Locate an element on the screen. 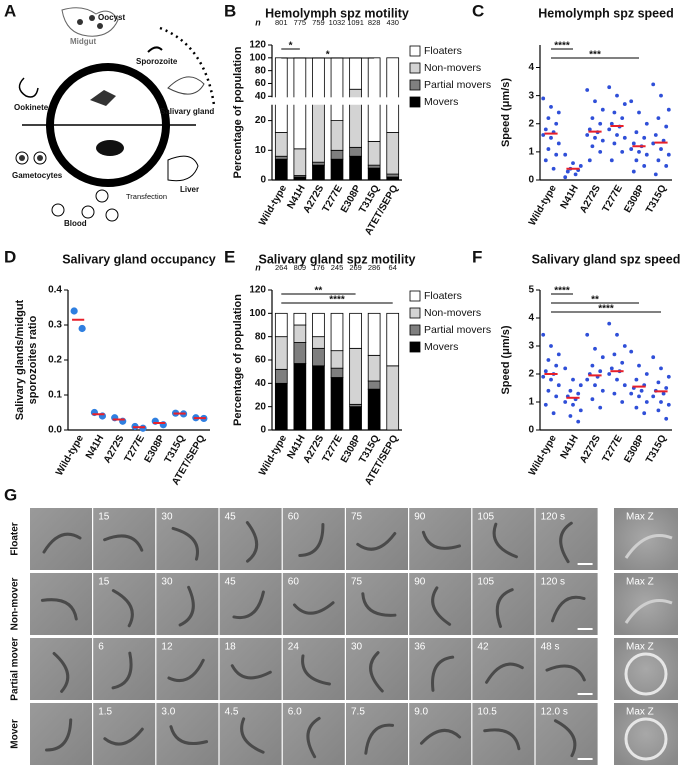 The width and height of the screenshot is (682, 769). panel-letter: A is located at coordinates (10, 10).